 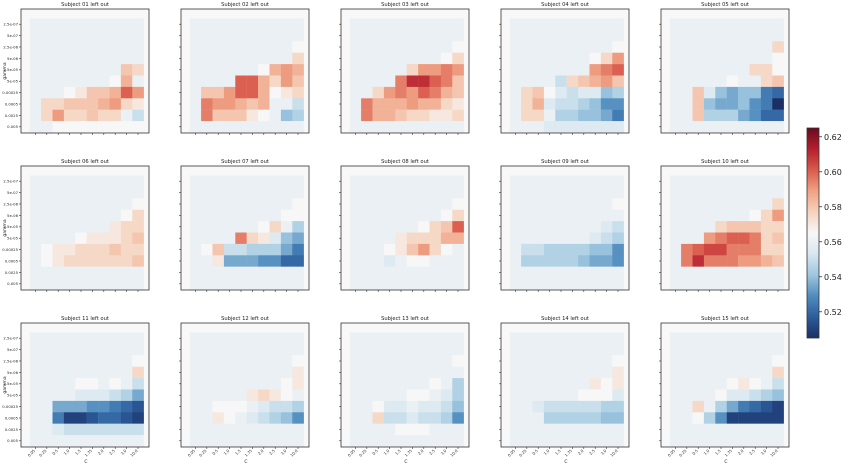 I want to click on x-tick-label: 3.0, so click(x=603, y=452).